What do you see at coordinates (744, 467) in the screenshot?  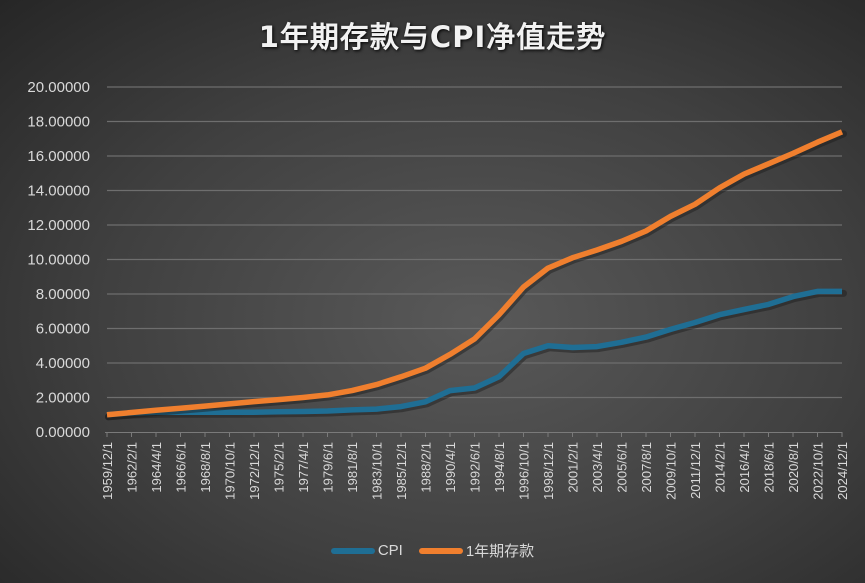 I see `x-tick-label: 2016/4/1` at bounding box center [744, 467].